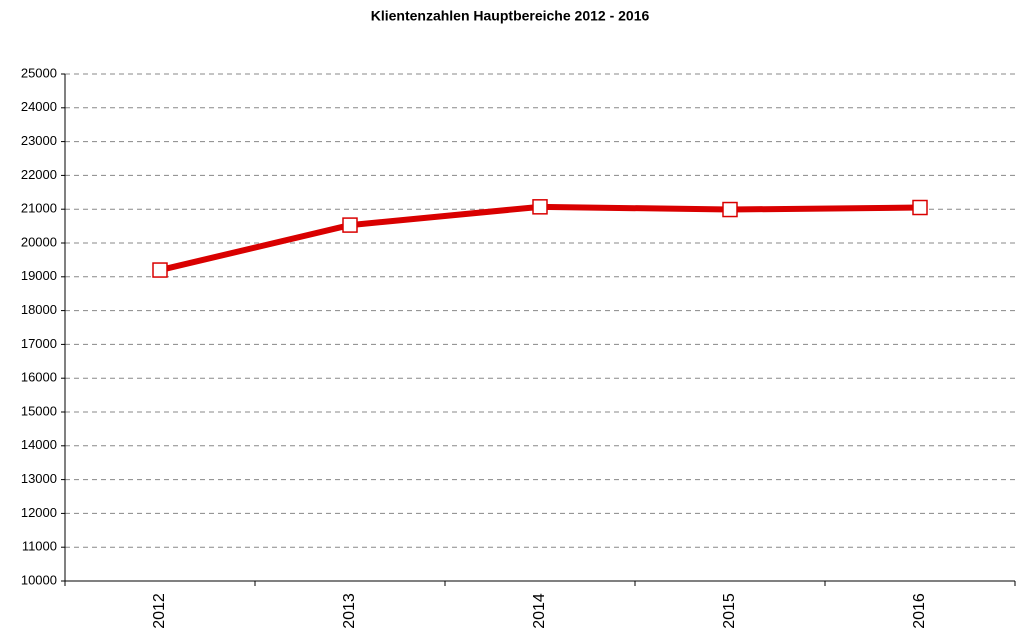 This screenshot has width=1019, height=642. What do you see at coordinates (39, 241) in the screenshot?
I see `y-tick-label: 20000` at bounding box center [39, 241].